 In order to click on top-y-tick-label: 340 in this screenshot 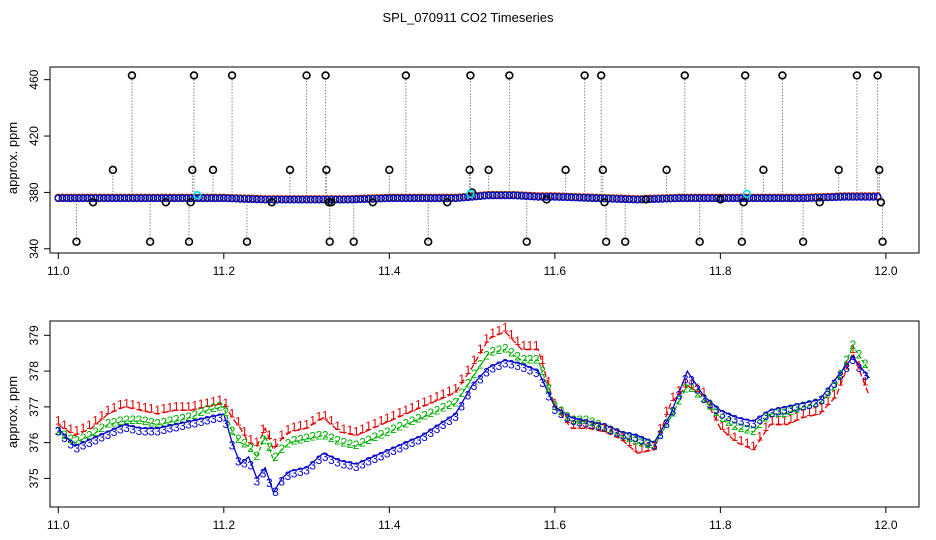, I will do `click(34, 248)`.